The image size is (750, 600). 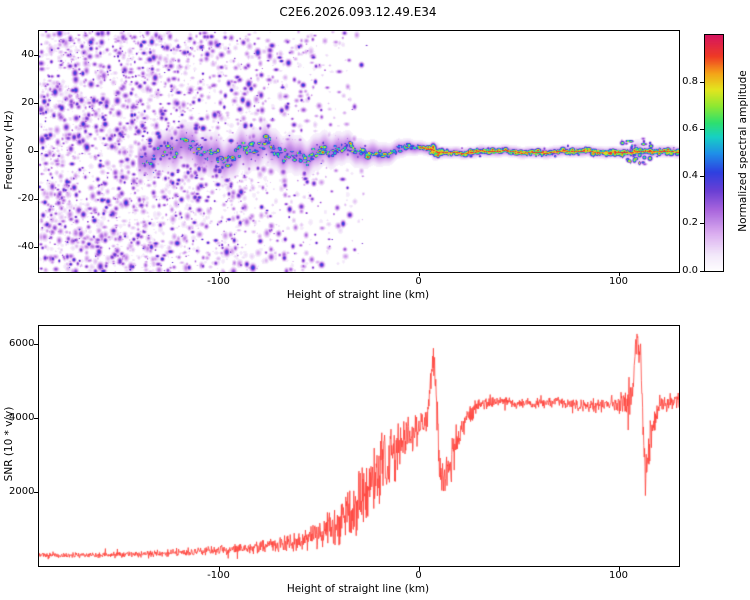 I want to click on snr-y-tick-label: 2000, so click(x=22, y=491).